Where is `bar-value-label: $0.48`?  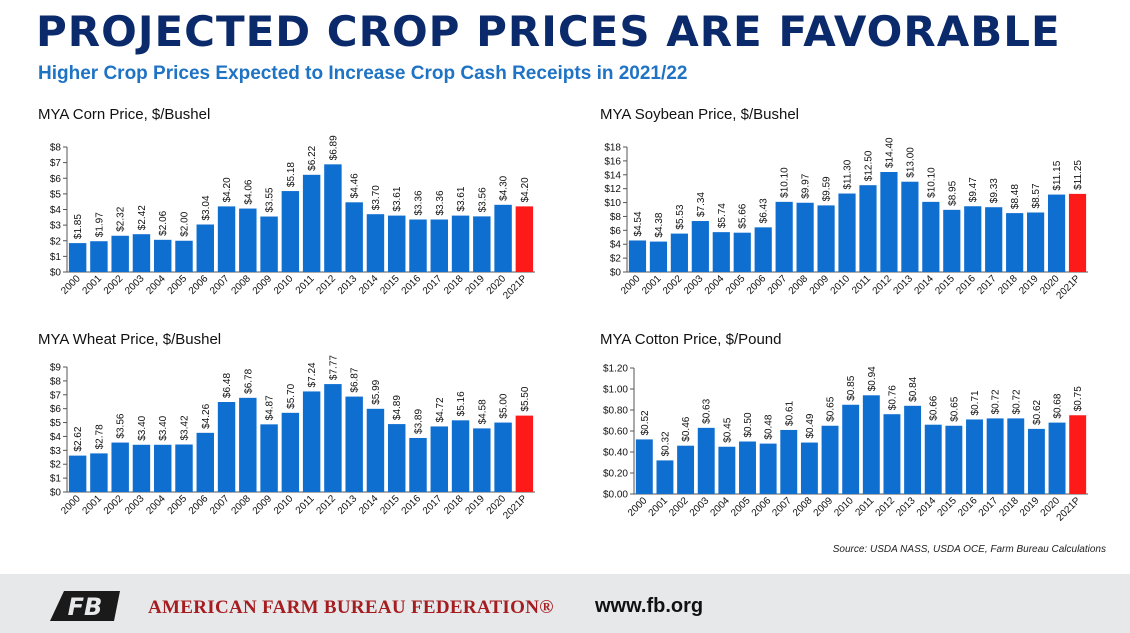 bar-value-label: $0.48 is located at coordinates (769, 426).